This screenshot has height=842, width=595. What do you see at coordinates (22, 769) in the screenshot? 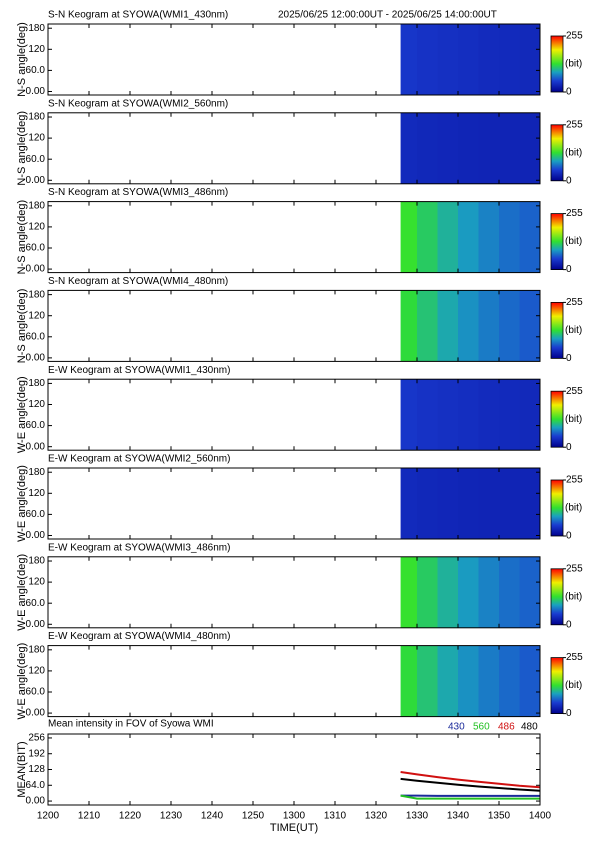
I see `y-axis-label: MEAN(BIT)` at bounding box center [22, 769].